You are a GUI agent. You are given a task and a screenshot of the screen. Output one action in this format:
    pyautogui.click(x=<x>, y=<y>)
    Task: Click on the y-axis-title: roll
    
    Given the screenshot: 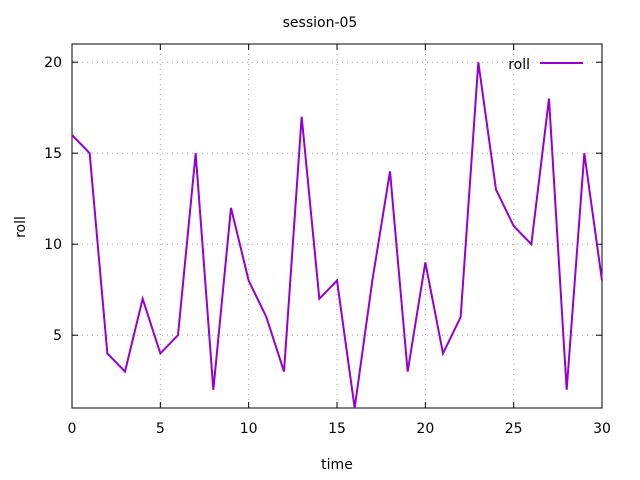 What is the action you would take?
    pyautogui.click(x=21, y=227)
    